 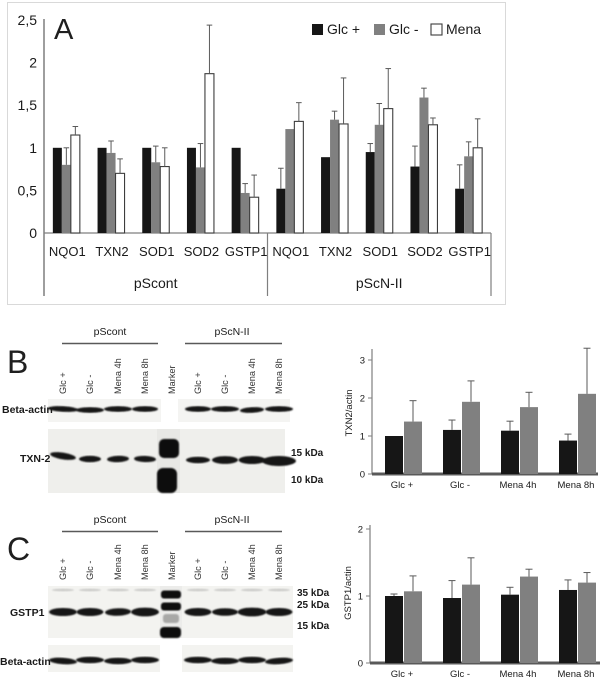 What do you see at coordinates (576, 674) in the screenshot?
I see `category-label: Mena 8h` at bounding box center [576, 674].